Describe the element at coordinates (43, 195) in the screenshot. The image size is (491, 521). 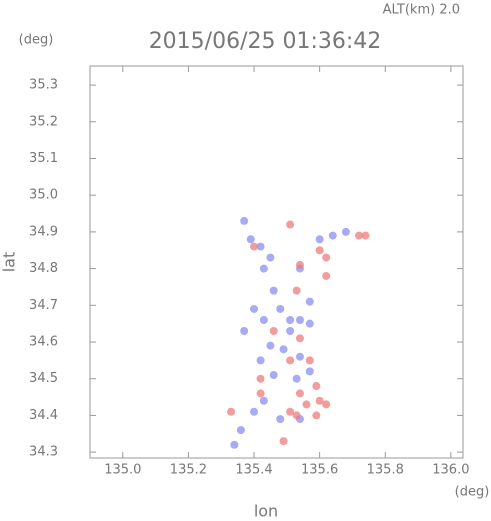
I see `y-tick-label: 35.0` at that location.